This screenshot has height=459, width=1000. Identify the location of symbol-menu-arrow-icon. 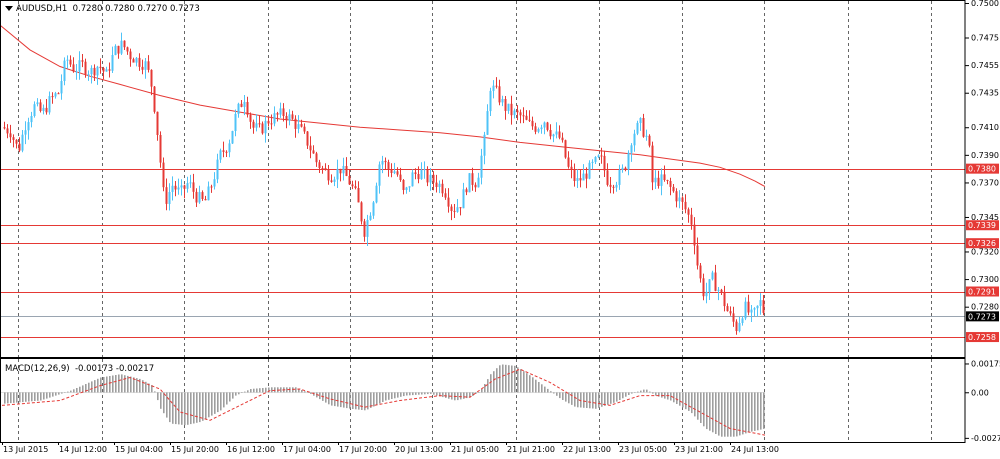
(9, 8).